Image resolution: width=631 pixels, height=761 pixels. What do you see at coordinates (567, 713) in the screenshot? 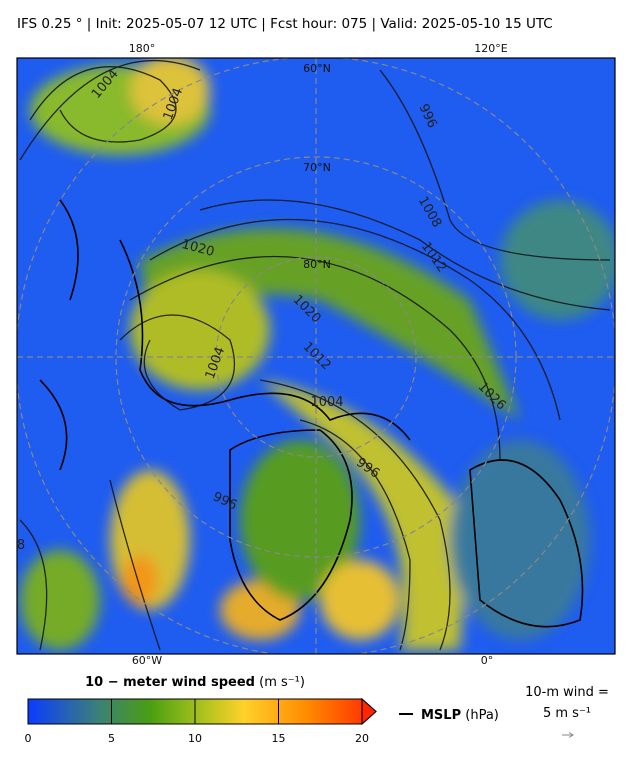
I see `wind-ref-value: 5 m s⁻¹` at bounding box center [567, 713].